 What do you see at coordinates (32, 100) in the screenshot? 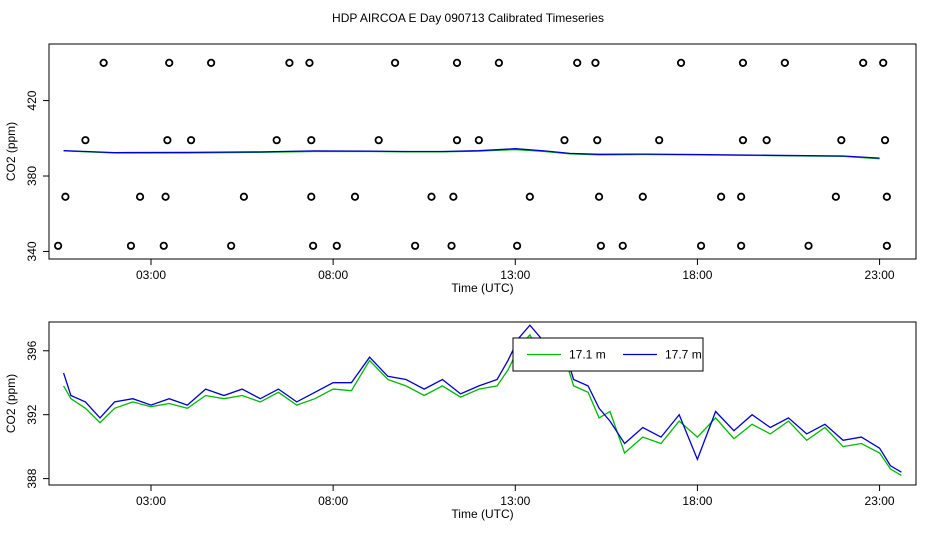
I see `y-tick-label: 420` at bounding box center [32, 100].